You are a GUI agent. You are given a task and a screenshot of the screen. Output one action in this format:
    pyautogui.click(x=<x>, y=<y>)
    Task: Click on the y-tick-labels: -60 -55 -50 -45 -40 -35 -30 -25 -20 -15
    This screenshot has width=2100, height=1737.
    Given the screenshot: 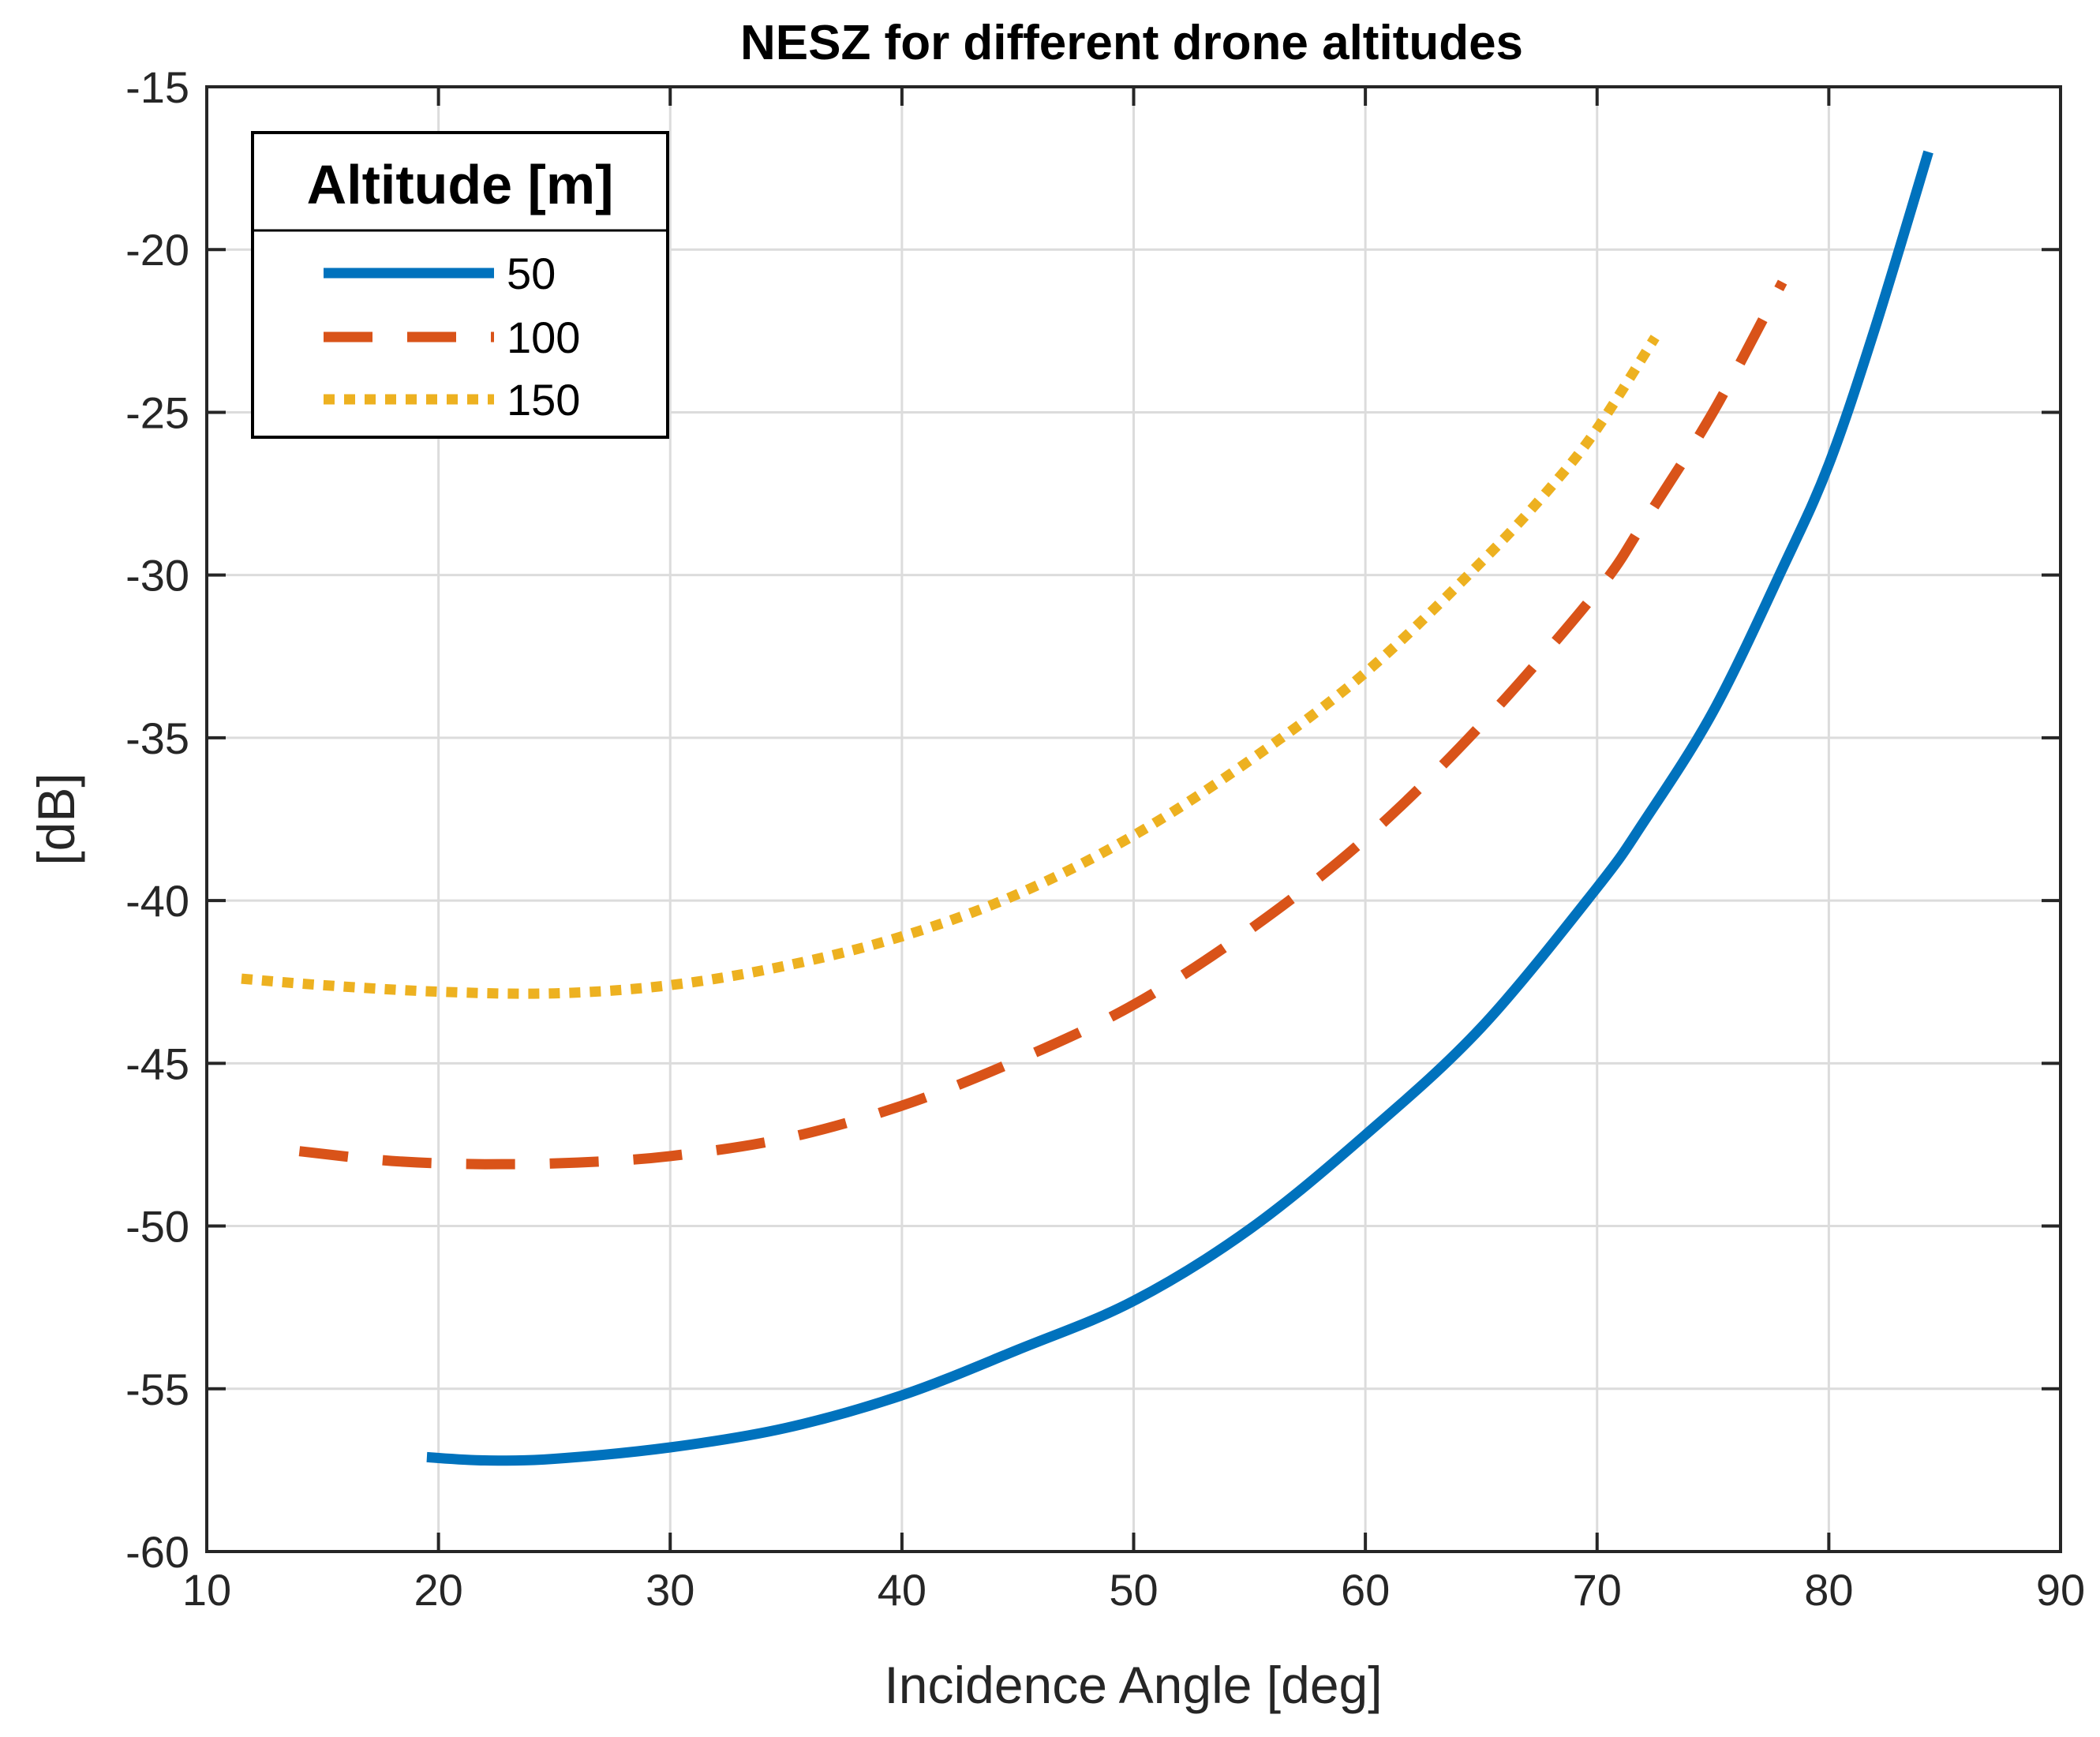 What is the action you would take?
    pyautogui.click(x=157, y=820)
    